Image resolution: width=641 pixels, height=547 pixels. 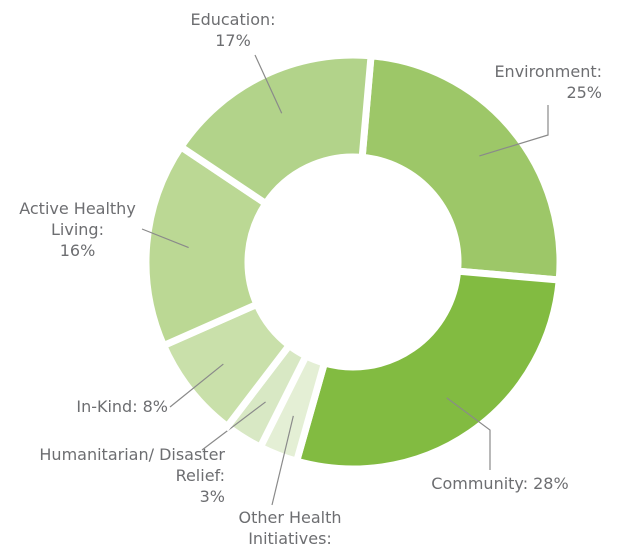 I want to click on slice-label: In-Kind: 8%, so click(x=94, y=406).